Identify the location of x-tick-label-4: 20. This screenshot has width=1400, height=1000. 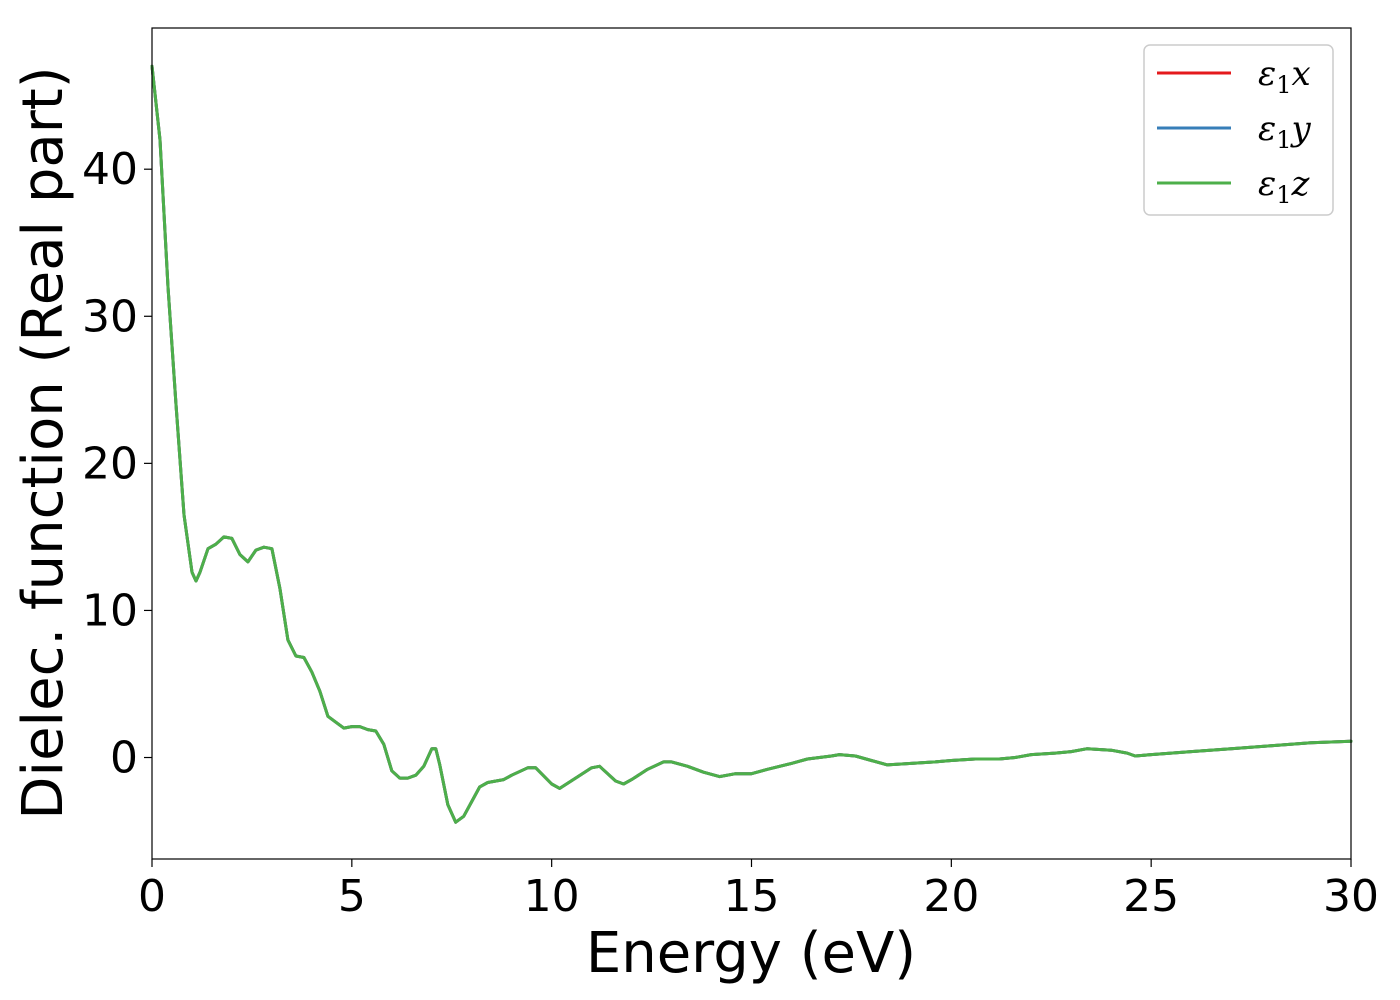
(951, 896).